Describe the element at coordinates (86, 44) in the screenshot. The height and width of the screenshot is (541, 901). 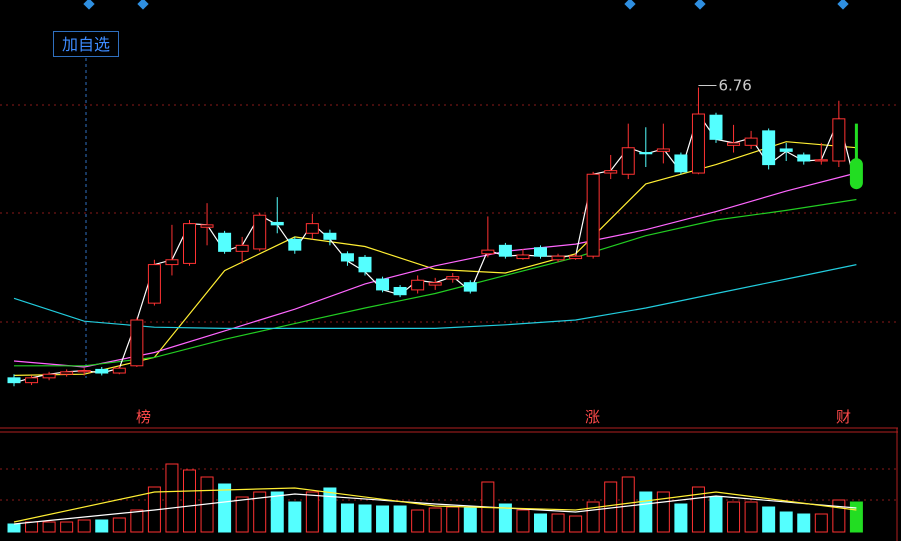
I see `add-watchlist-button: 加自选` at that location.